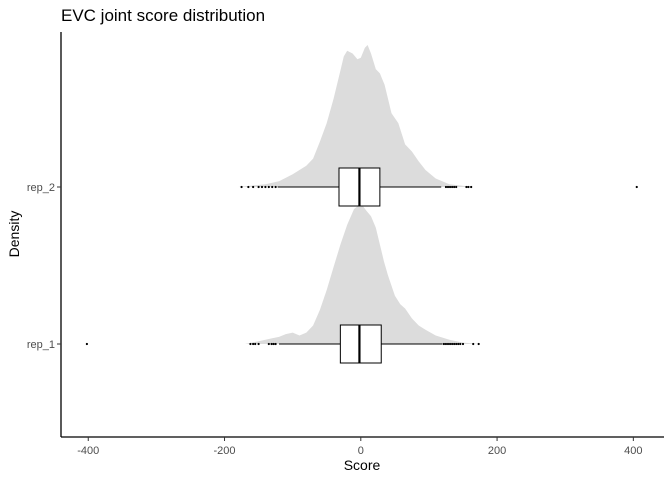 Image resolution: width=672 pixels, height=480 pixels. What do you see at coordinates (633, 451) in the screenshot?
I see `x-tick-label: 400` at bounding box center [633, 451].